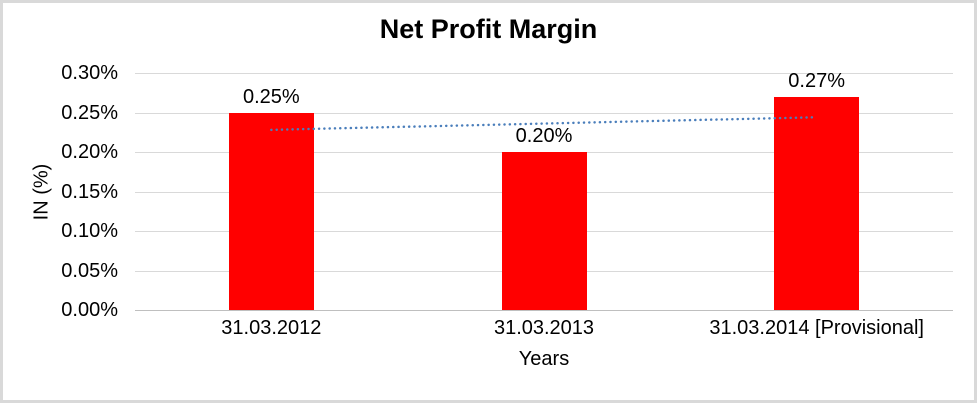 This screenshot has height=403, width=977. What do you see at coordinates (816, 328) in the screenshot?
I see `x-tick-label: 31.03.2014 [Provisional]` at bounding box center [816, 328].